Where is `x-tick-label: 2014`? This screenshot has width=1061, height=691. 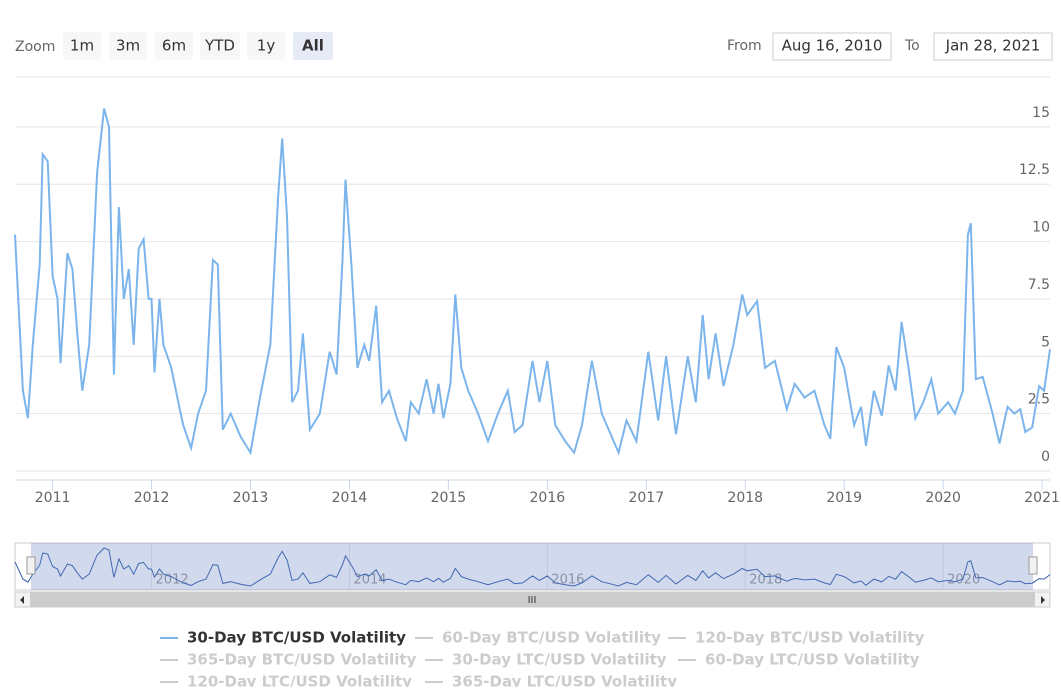 x-tick-label: 2014 is located at coordinates (350, 498).